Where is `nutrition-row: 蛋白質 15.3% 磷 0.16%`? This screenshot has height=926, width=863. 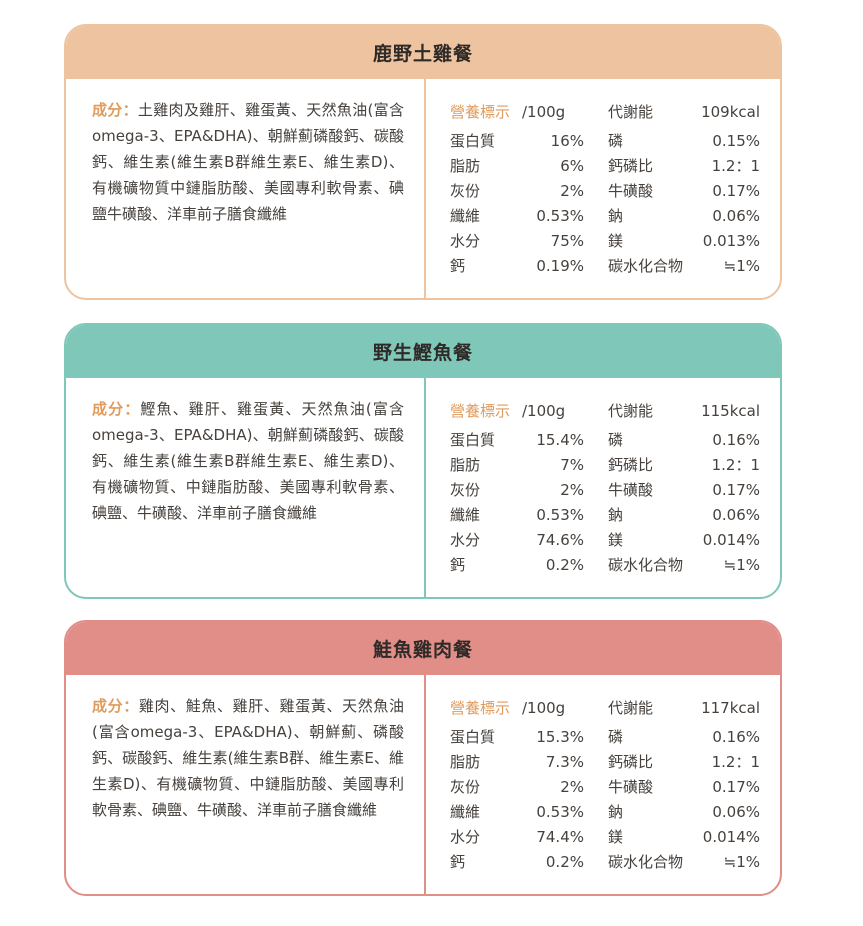
nutrition-row: 蛋白質 15.3% 磷 0.16% is located at coordinates (605, 736).